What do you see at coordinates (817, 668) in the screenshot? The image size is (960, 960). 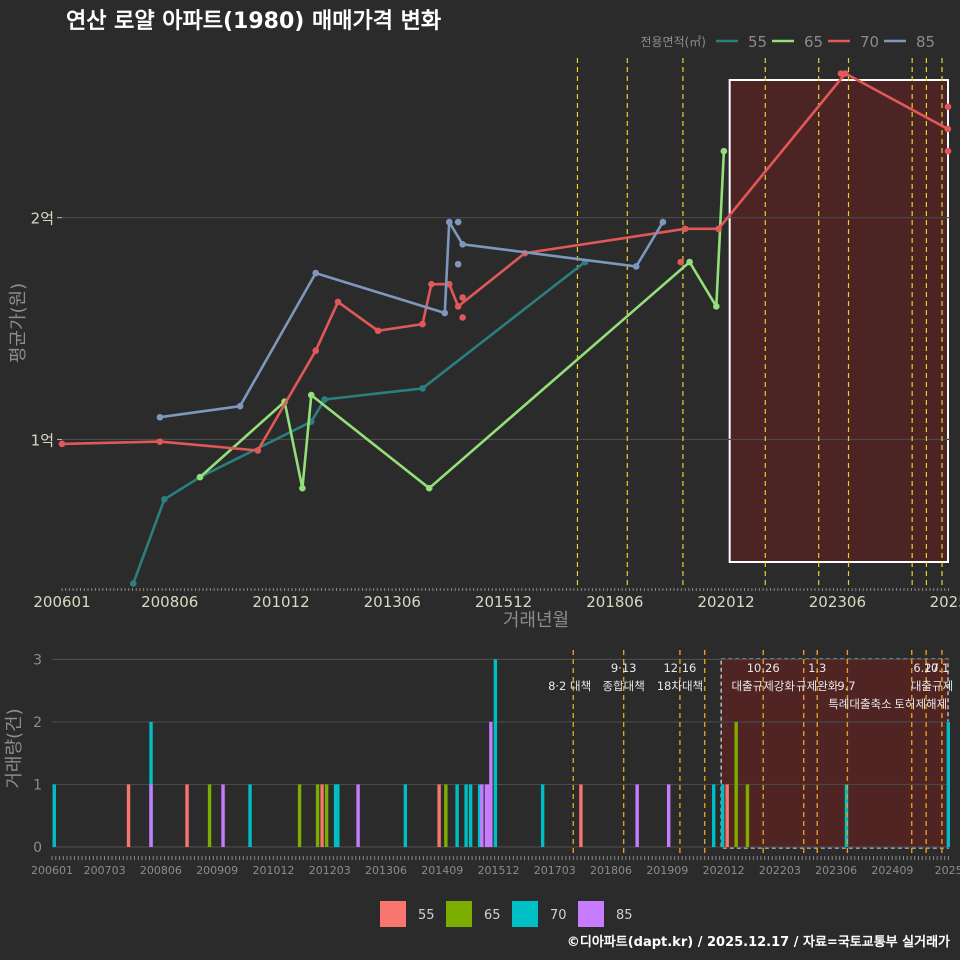 I see `policy-annotation: 1.3` at bounding box center [817, 668].